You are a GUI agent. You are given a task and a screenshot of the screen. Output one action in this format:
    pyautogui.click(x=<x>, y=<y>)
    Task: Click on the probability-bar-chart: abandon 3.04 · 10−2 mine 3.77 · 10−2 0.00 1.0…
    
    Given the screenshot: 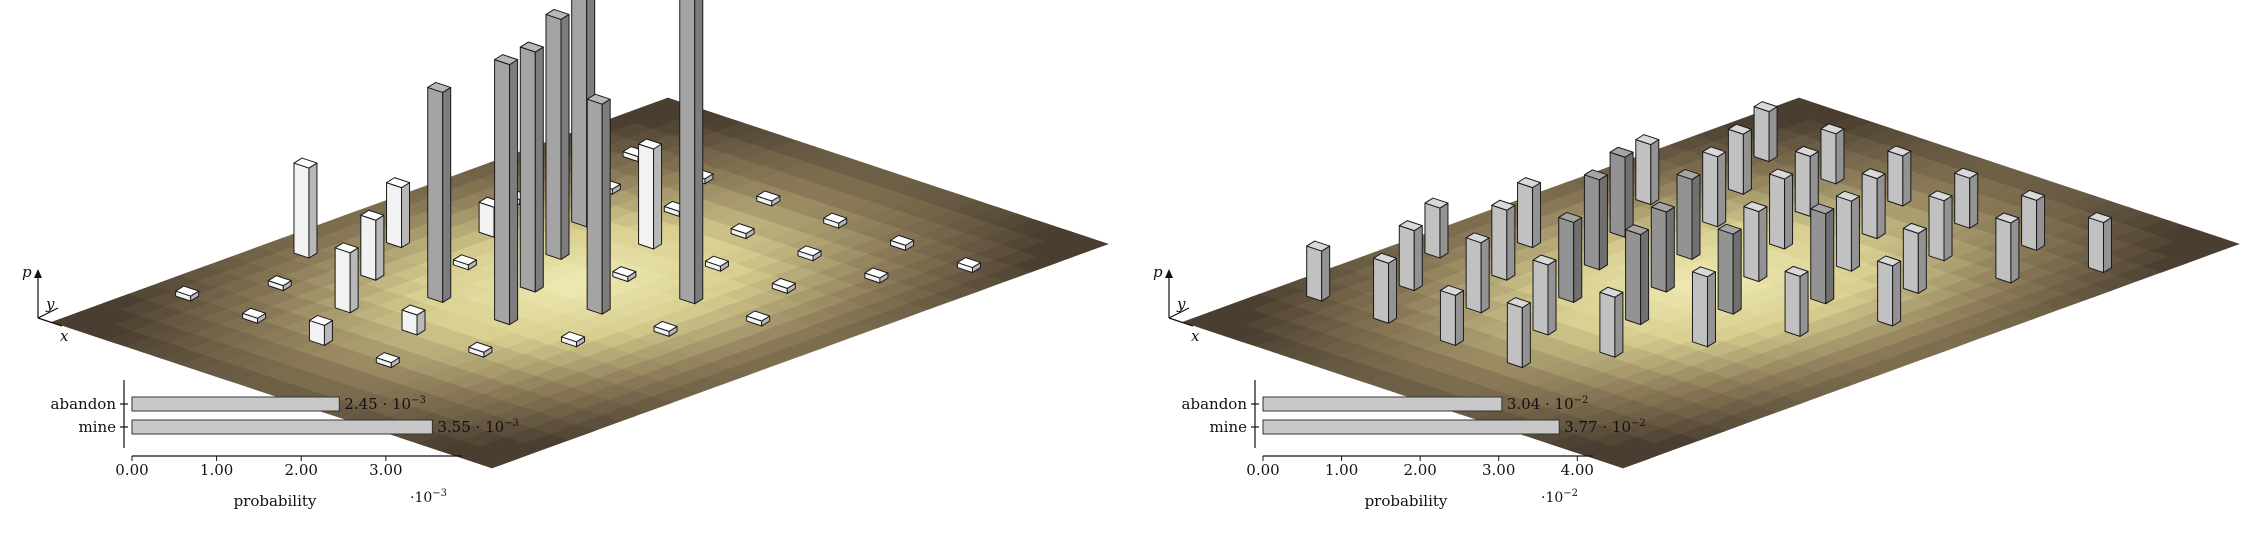 What is the action you would take?
    pyautogui.click(x=1414, y=445)
    